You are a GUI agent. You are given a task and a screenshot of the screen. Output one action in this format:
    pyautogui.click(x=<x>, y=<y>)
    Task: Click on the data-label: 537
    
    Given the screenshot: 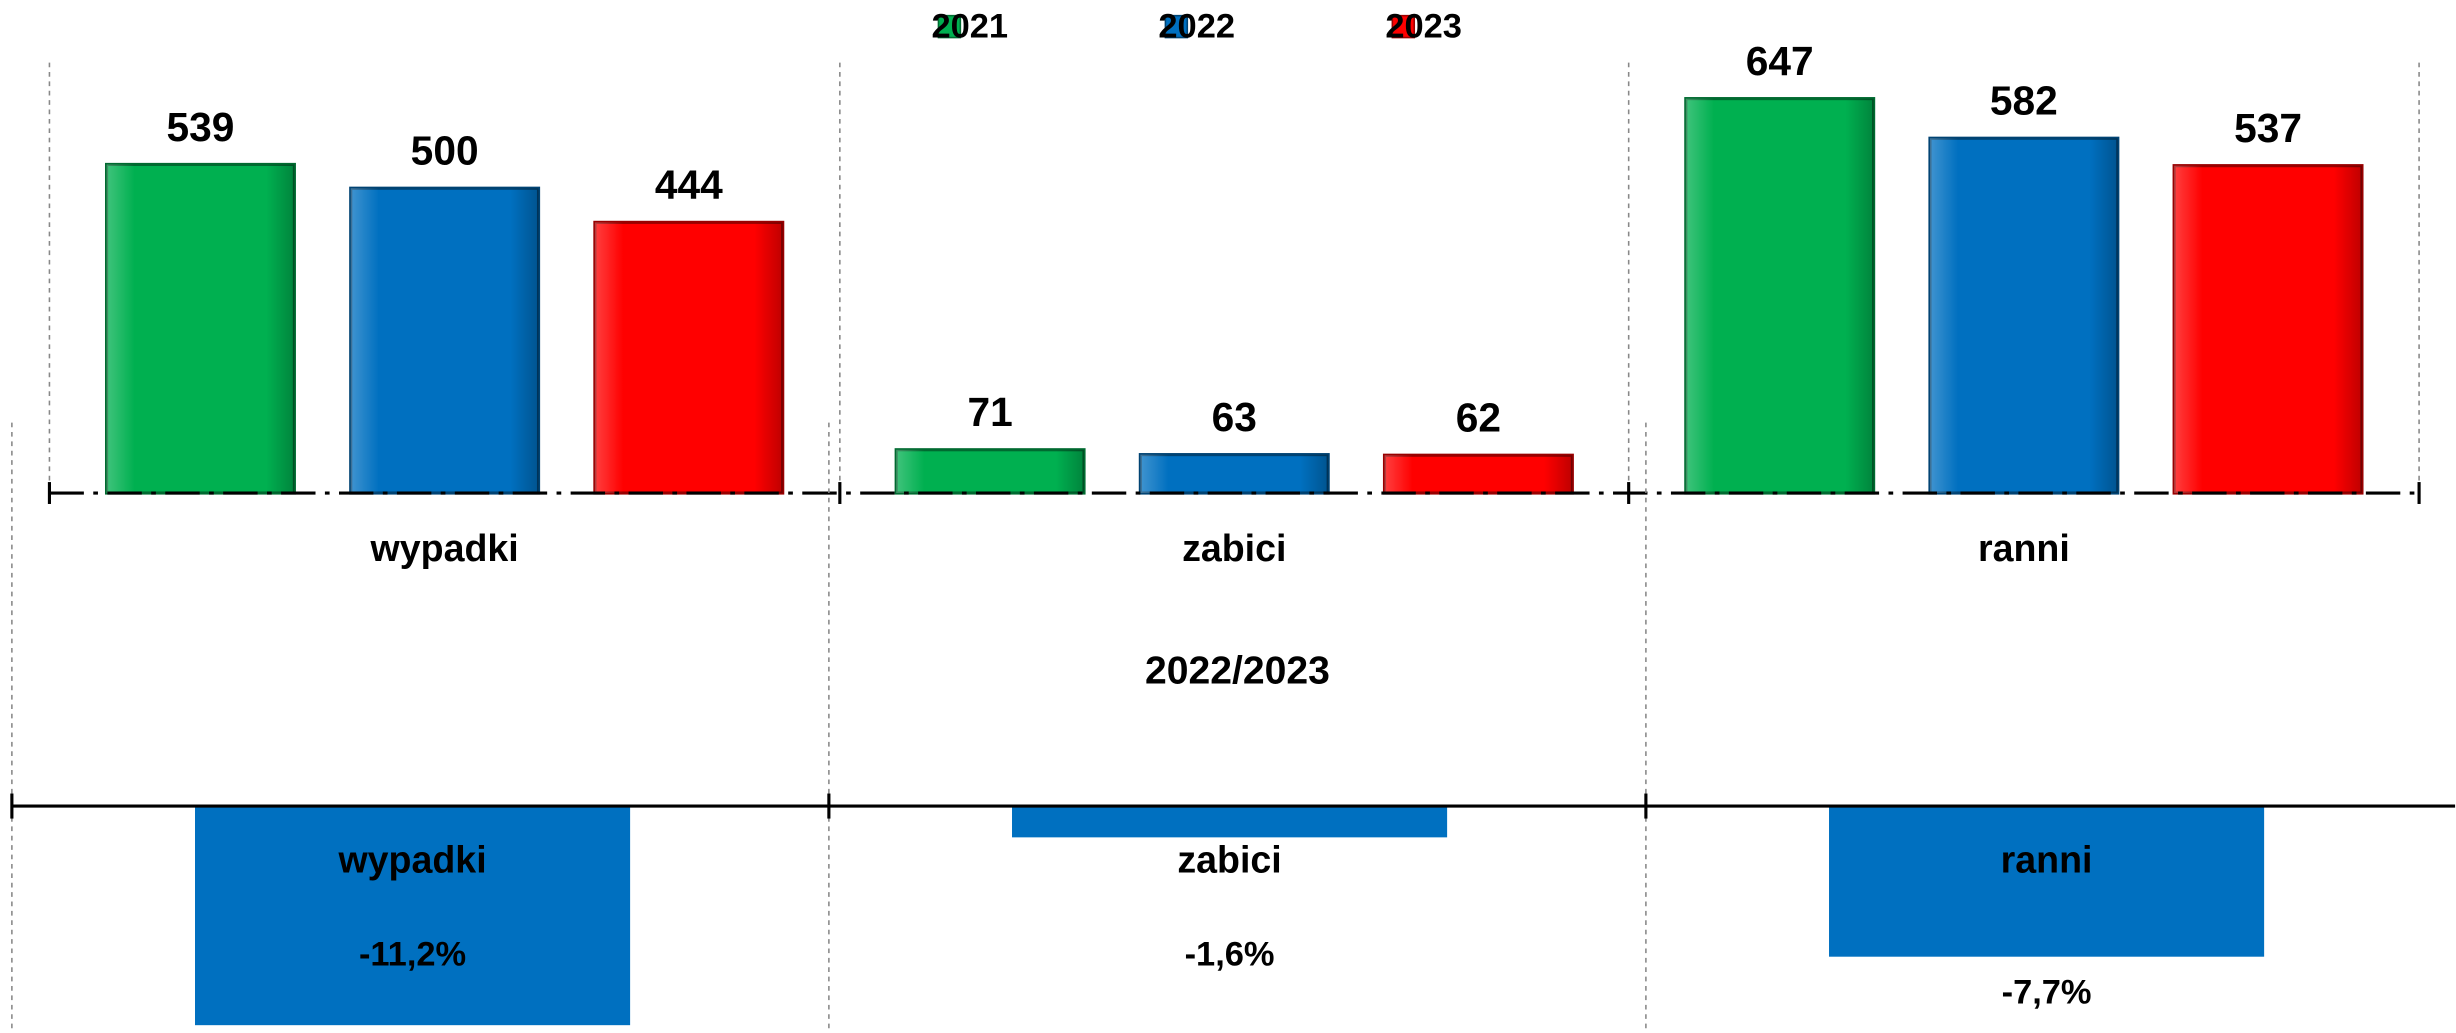 What is the action you would take?
    pyautogui.click(x=2268, y=128)
    